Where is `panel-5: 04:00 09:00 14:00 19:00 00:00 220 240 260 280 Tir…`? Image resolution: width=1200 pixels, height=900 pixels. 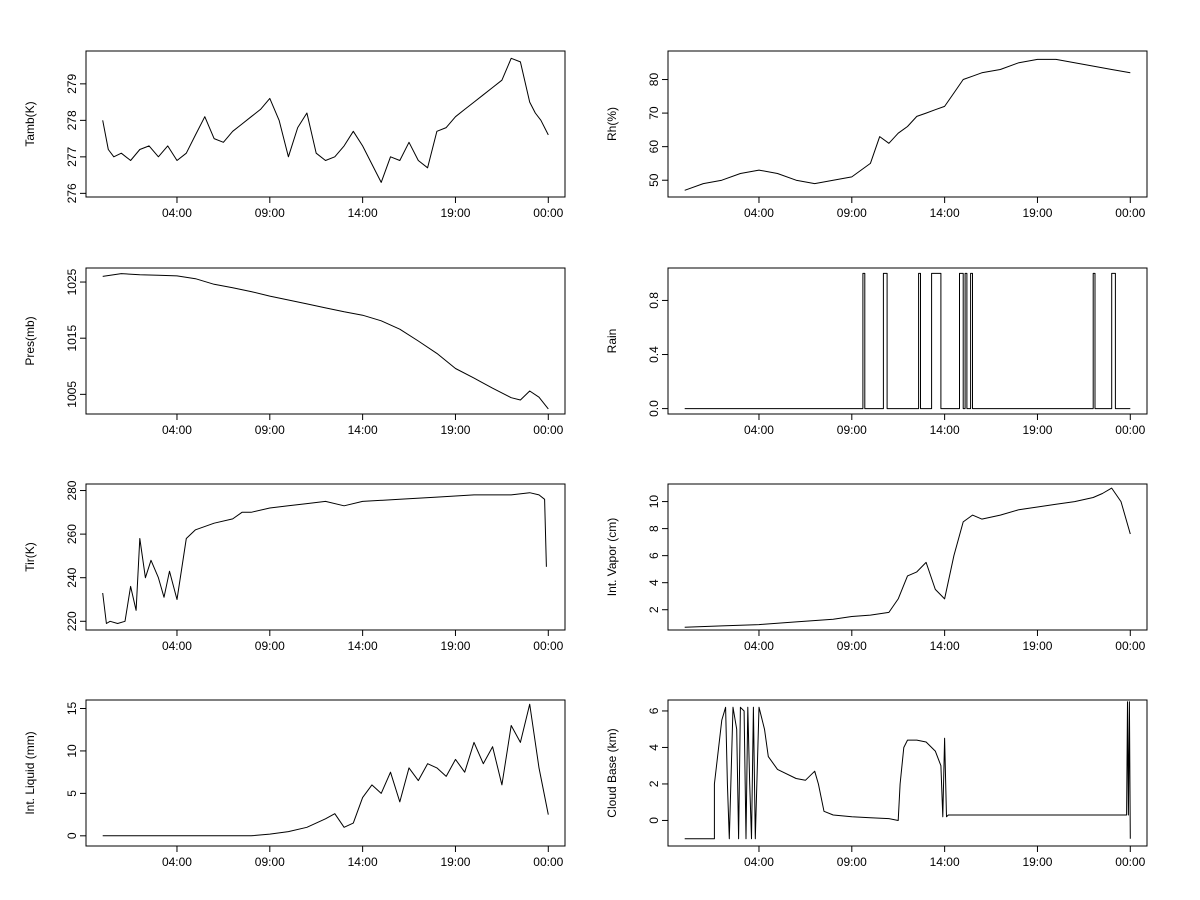
panel-5: 04:00 09:00 14:00 19:00 00:00 220 240 260 280 Tir… is located at coordinates (294, 566).